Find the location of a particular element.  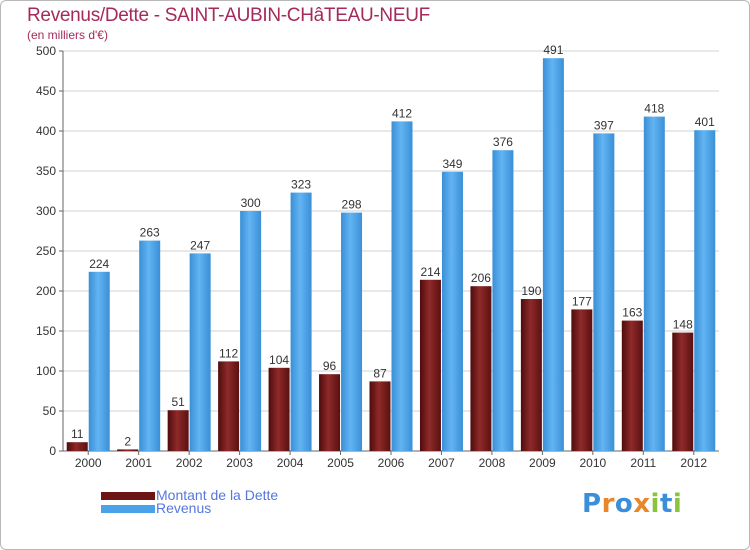

data-label-revenue-2000: 224 is located at coordinates (99, 264).